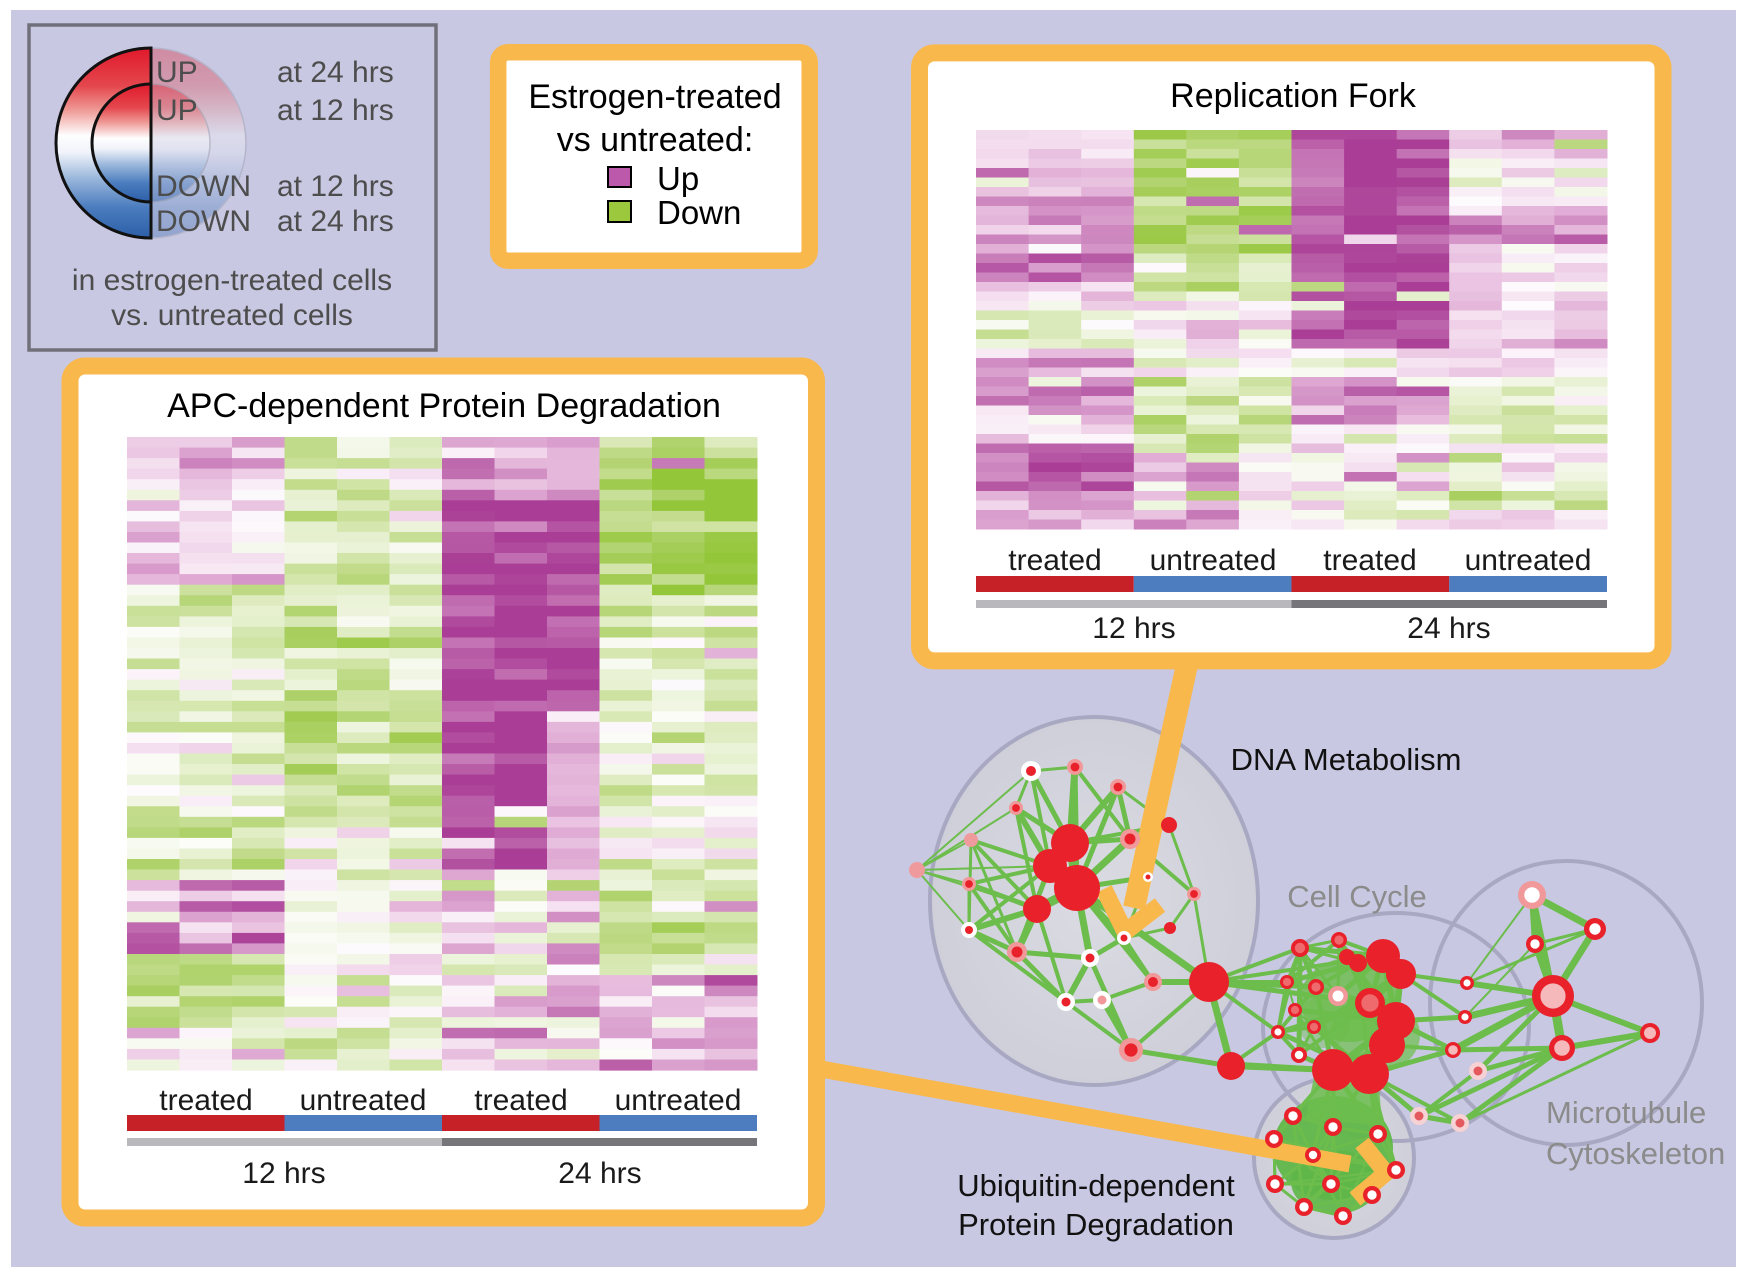  I want to click on svg-text: Microtubule, so click(1626, 1112).